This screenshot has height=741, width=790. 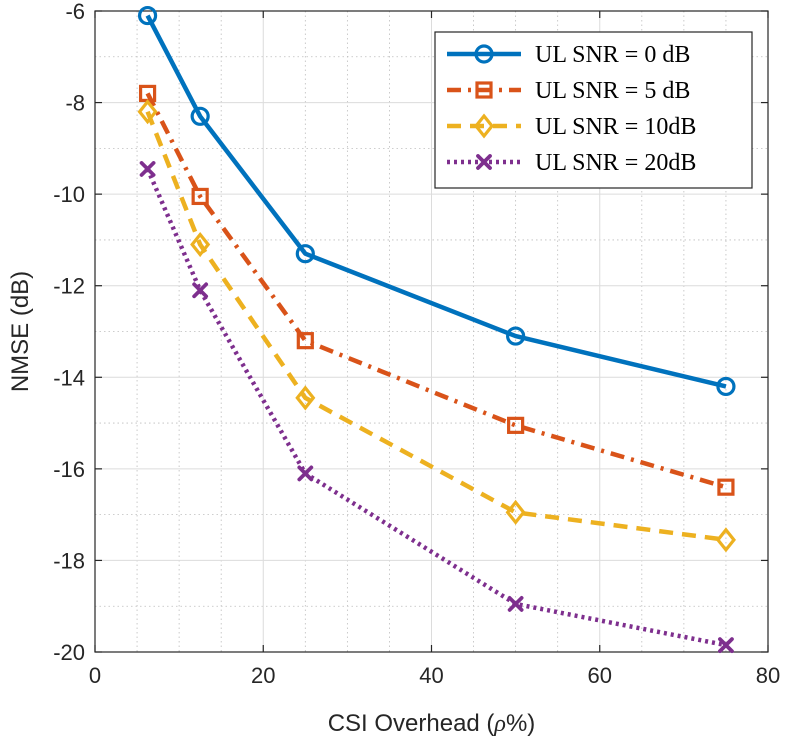 What do you see at coordinates (600, 675) in the screenshot?
I see `x-tick-label: 60` at bounding box center [600, 675].